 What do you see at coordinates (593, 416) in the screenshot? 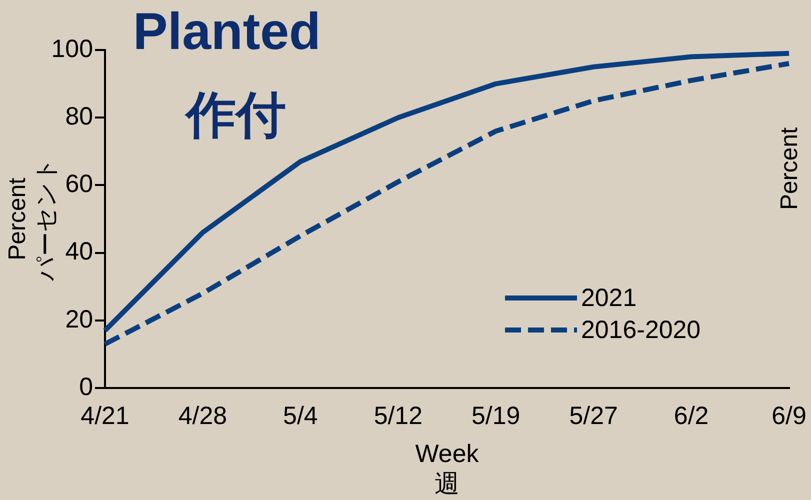
I see `x-tick-label: 5/27` at bounding box center [593, 416].